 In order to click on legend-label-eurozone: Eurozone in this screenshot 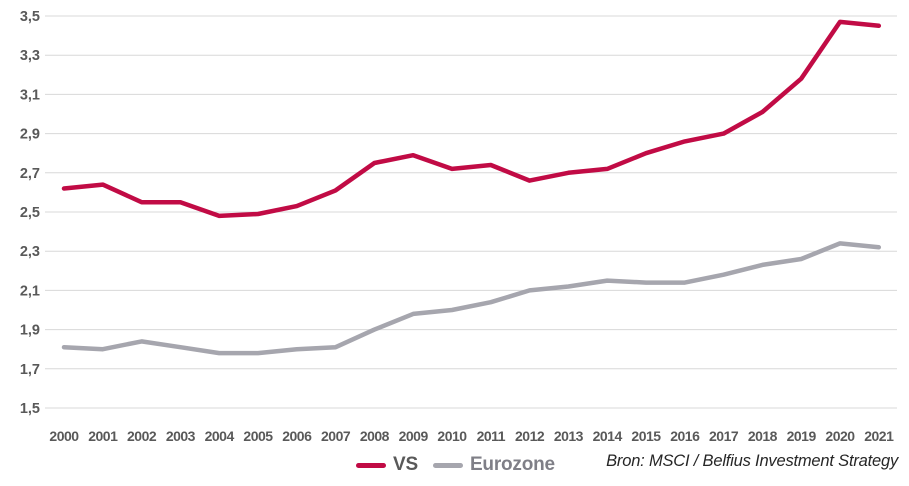, I will do `click(512, 464)`.